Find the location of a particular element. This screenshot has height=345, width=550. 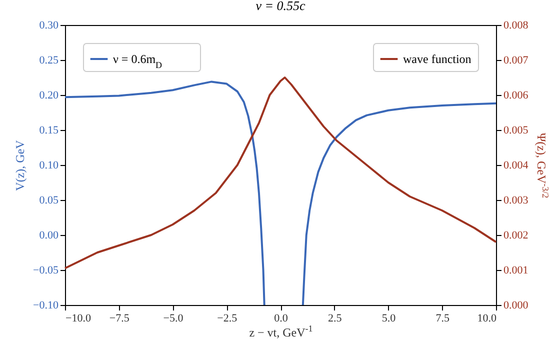

x-tick-label: −7.5 is located at coordinates (119, 318).